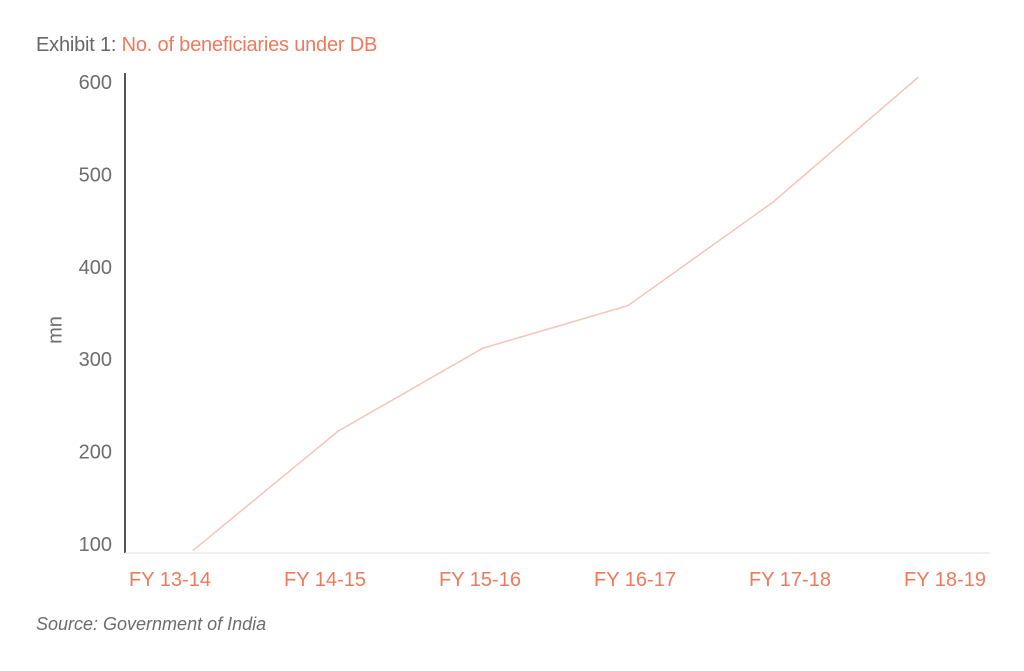 The image size is (1024, 671). What do you see at coordinates (95, 314) in the screenshot?
I see `y-axis-ticks: 100 200 300 400 500 600` at bounding box center [95, 314].